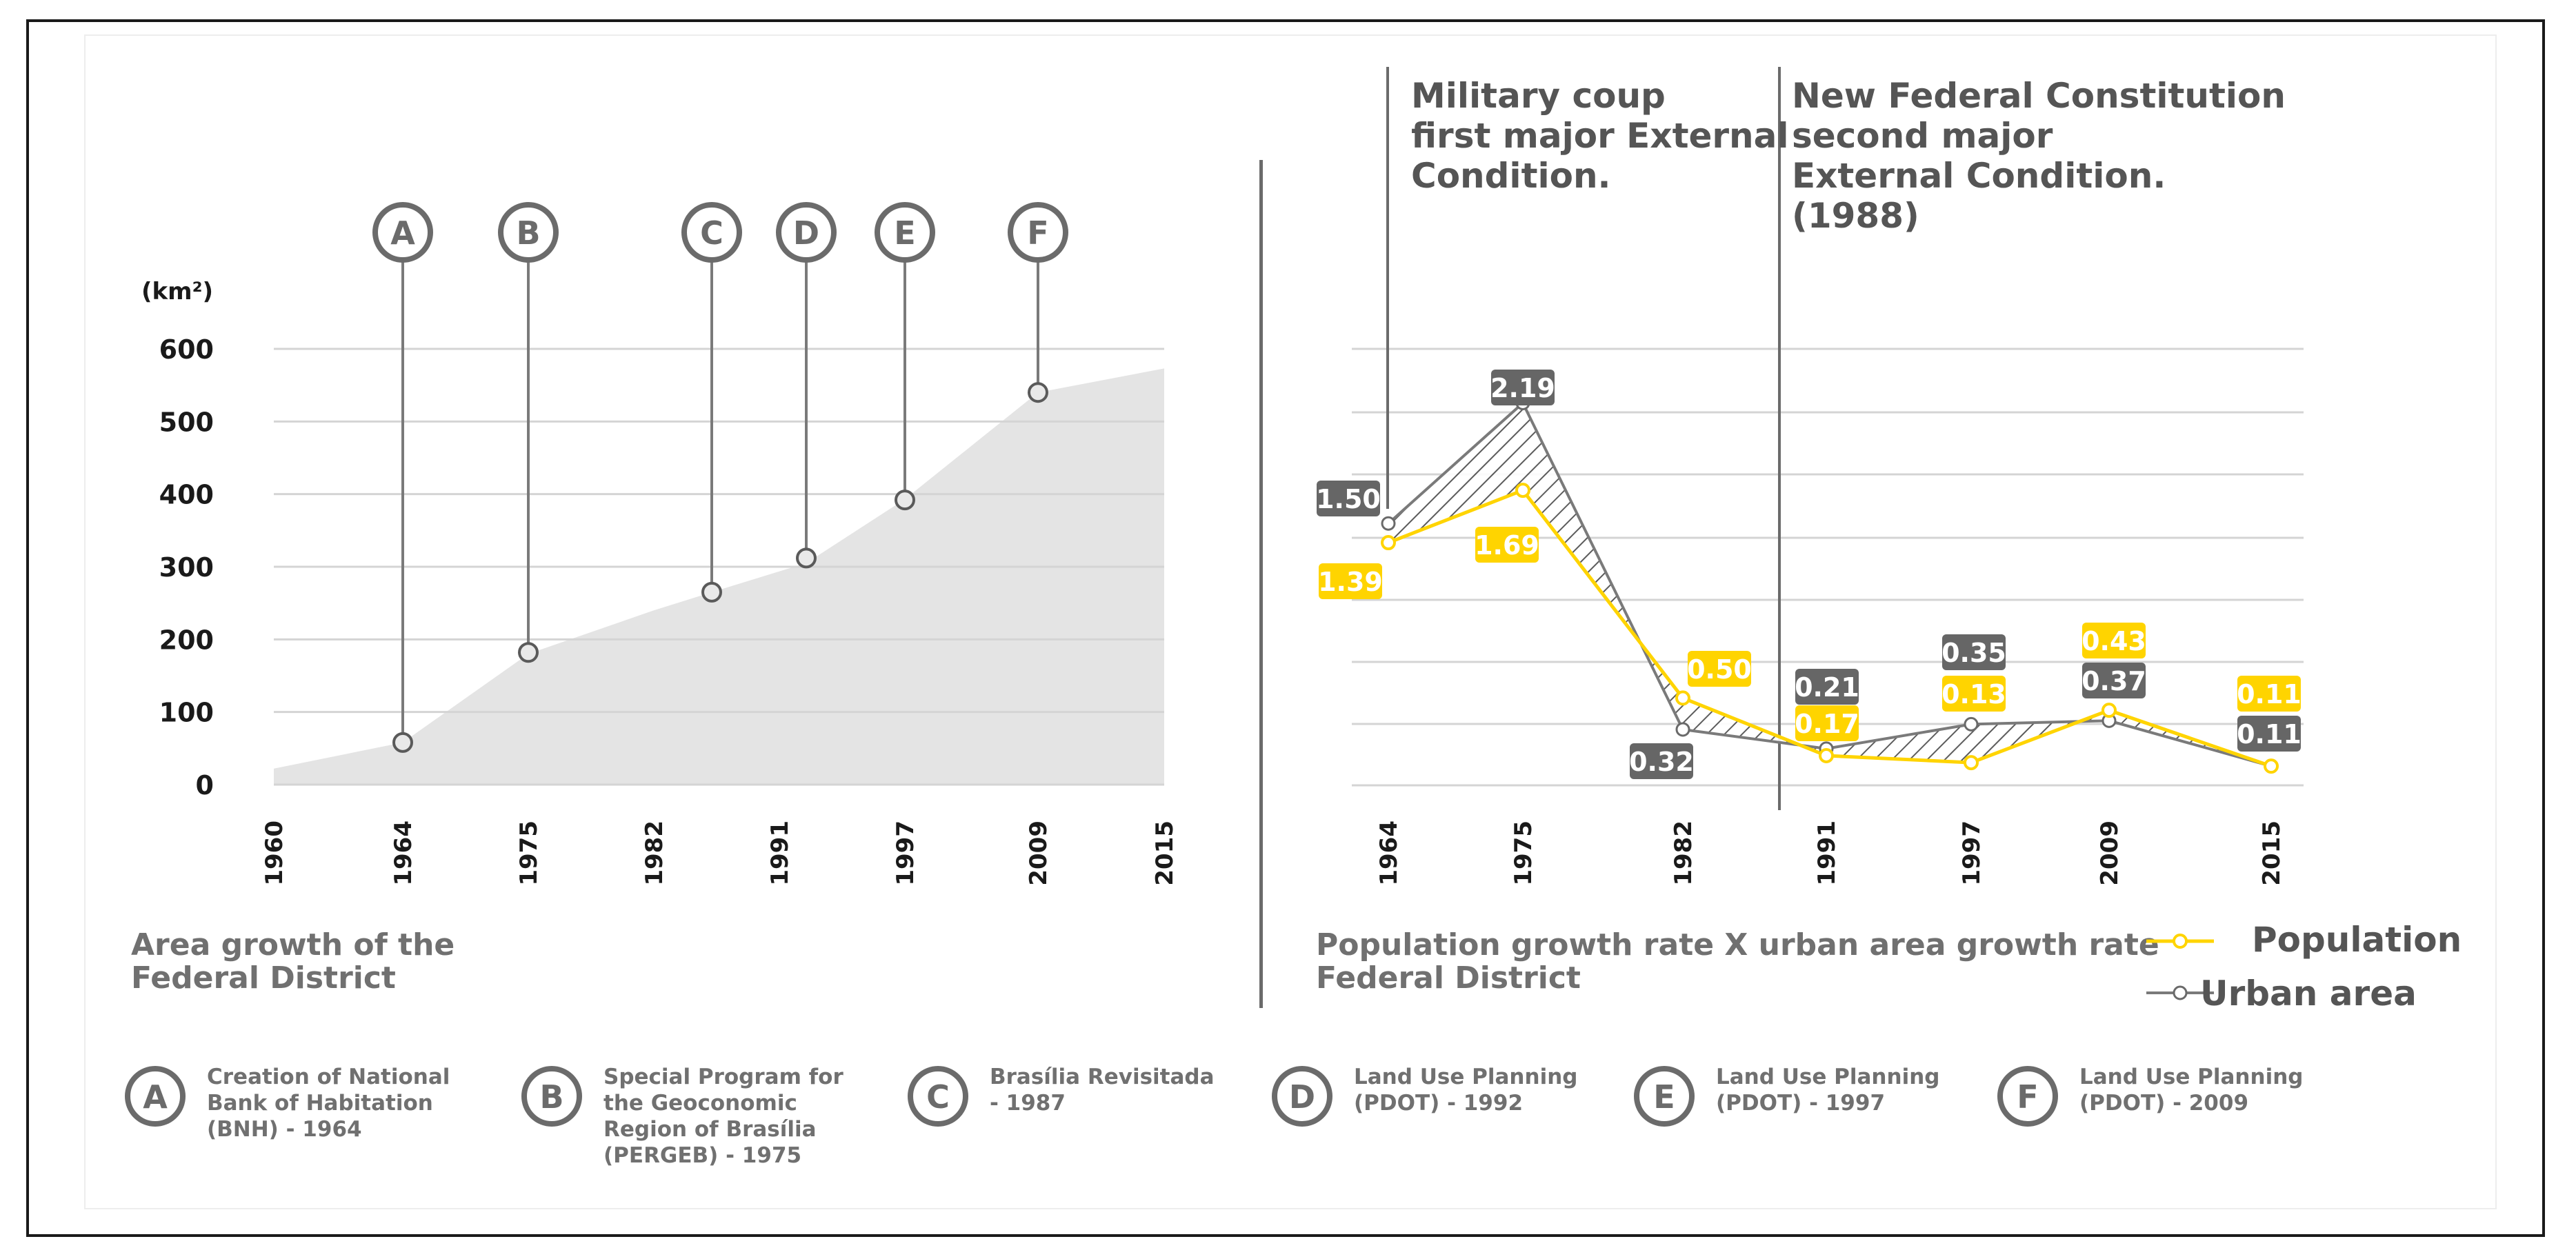 Image resolution: width=2576 pixels, height=1259 pixels. What do you see at coordinates (1165, 853) in the screenshot?
I see `x-tick-label: 2015` at bounding box center [1165, 853].